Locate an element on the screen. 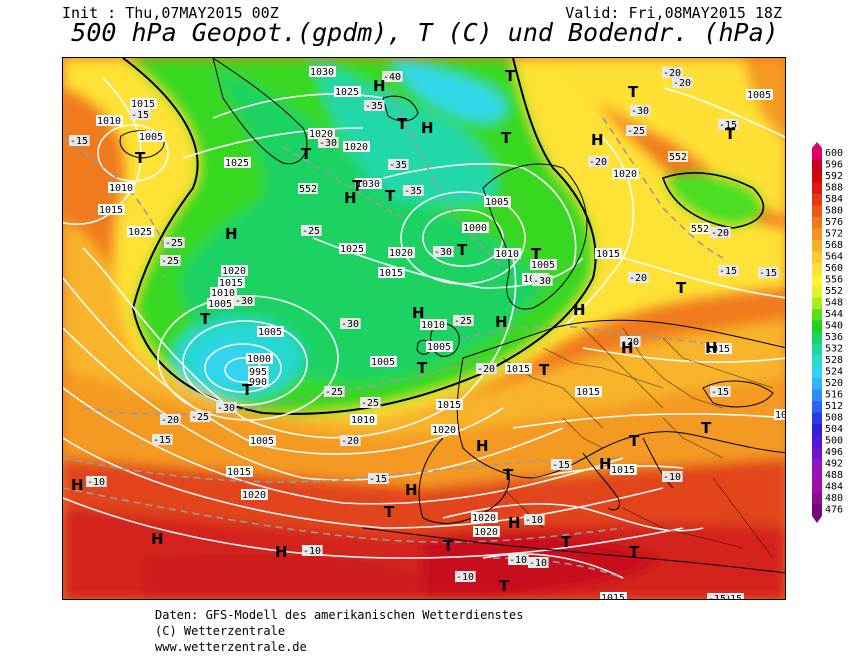 This screenshot has height=657, width=850. legend-label: 508 is located at coordinates (834, 418).